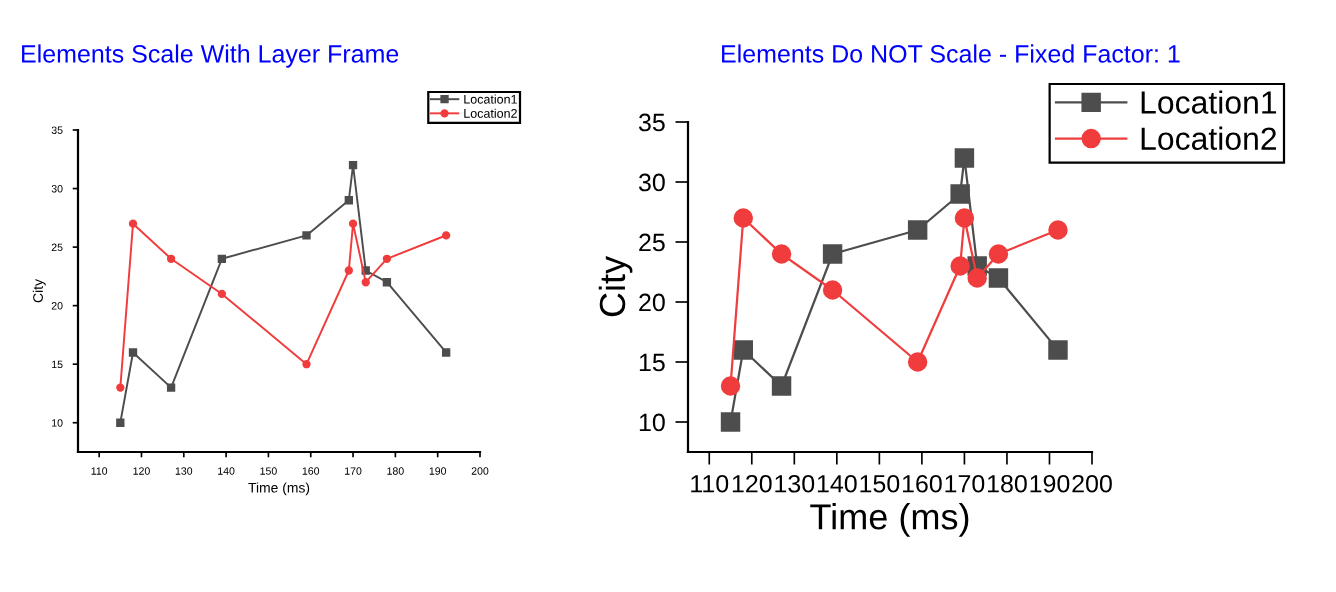 This screenshot has height=592, width=1336. What do you see at coordinates (1209, 102) in the screenshot?
I see `legend-label: Location1` at bounding box center [1209, 102].